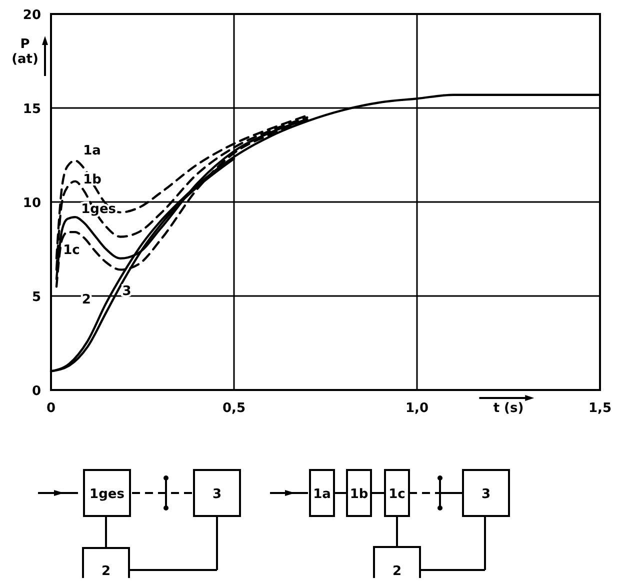 This screenshot has width=628, height=587. I want to click on y-tick-label: 10, so click(31, 203).